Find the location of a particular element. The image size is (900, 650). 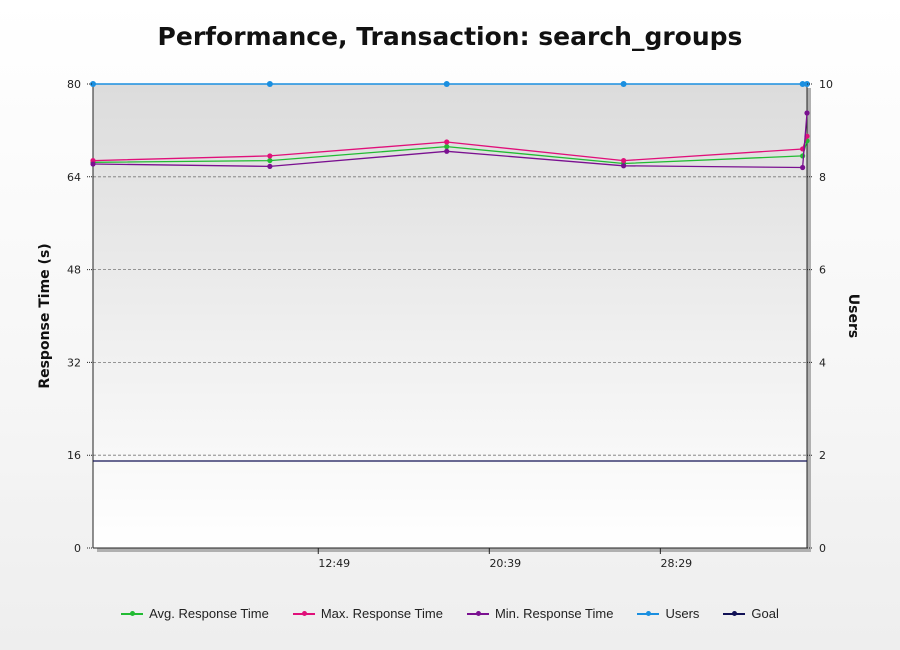

series-line-min-response-time is located at coordinates (450, 140).